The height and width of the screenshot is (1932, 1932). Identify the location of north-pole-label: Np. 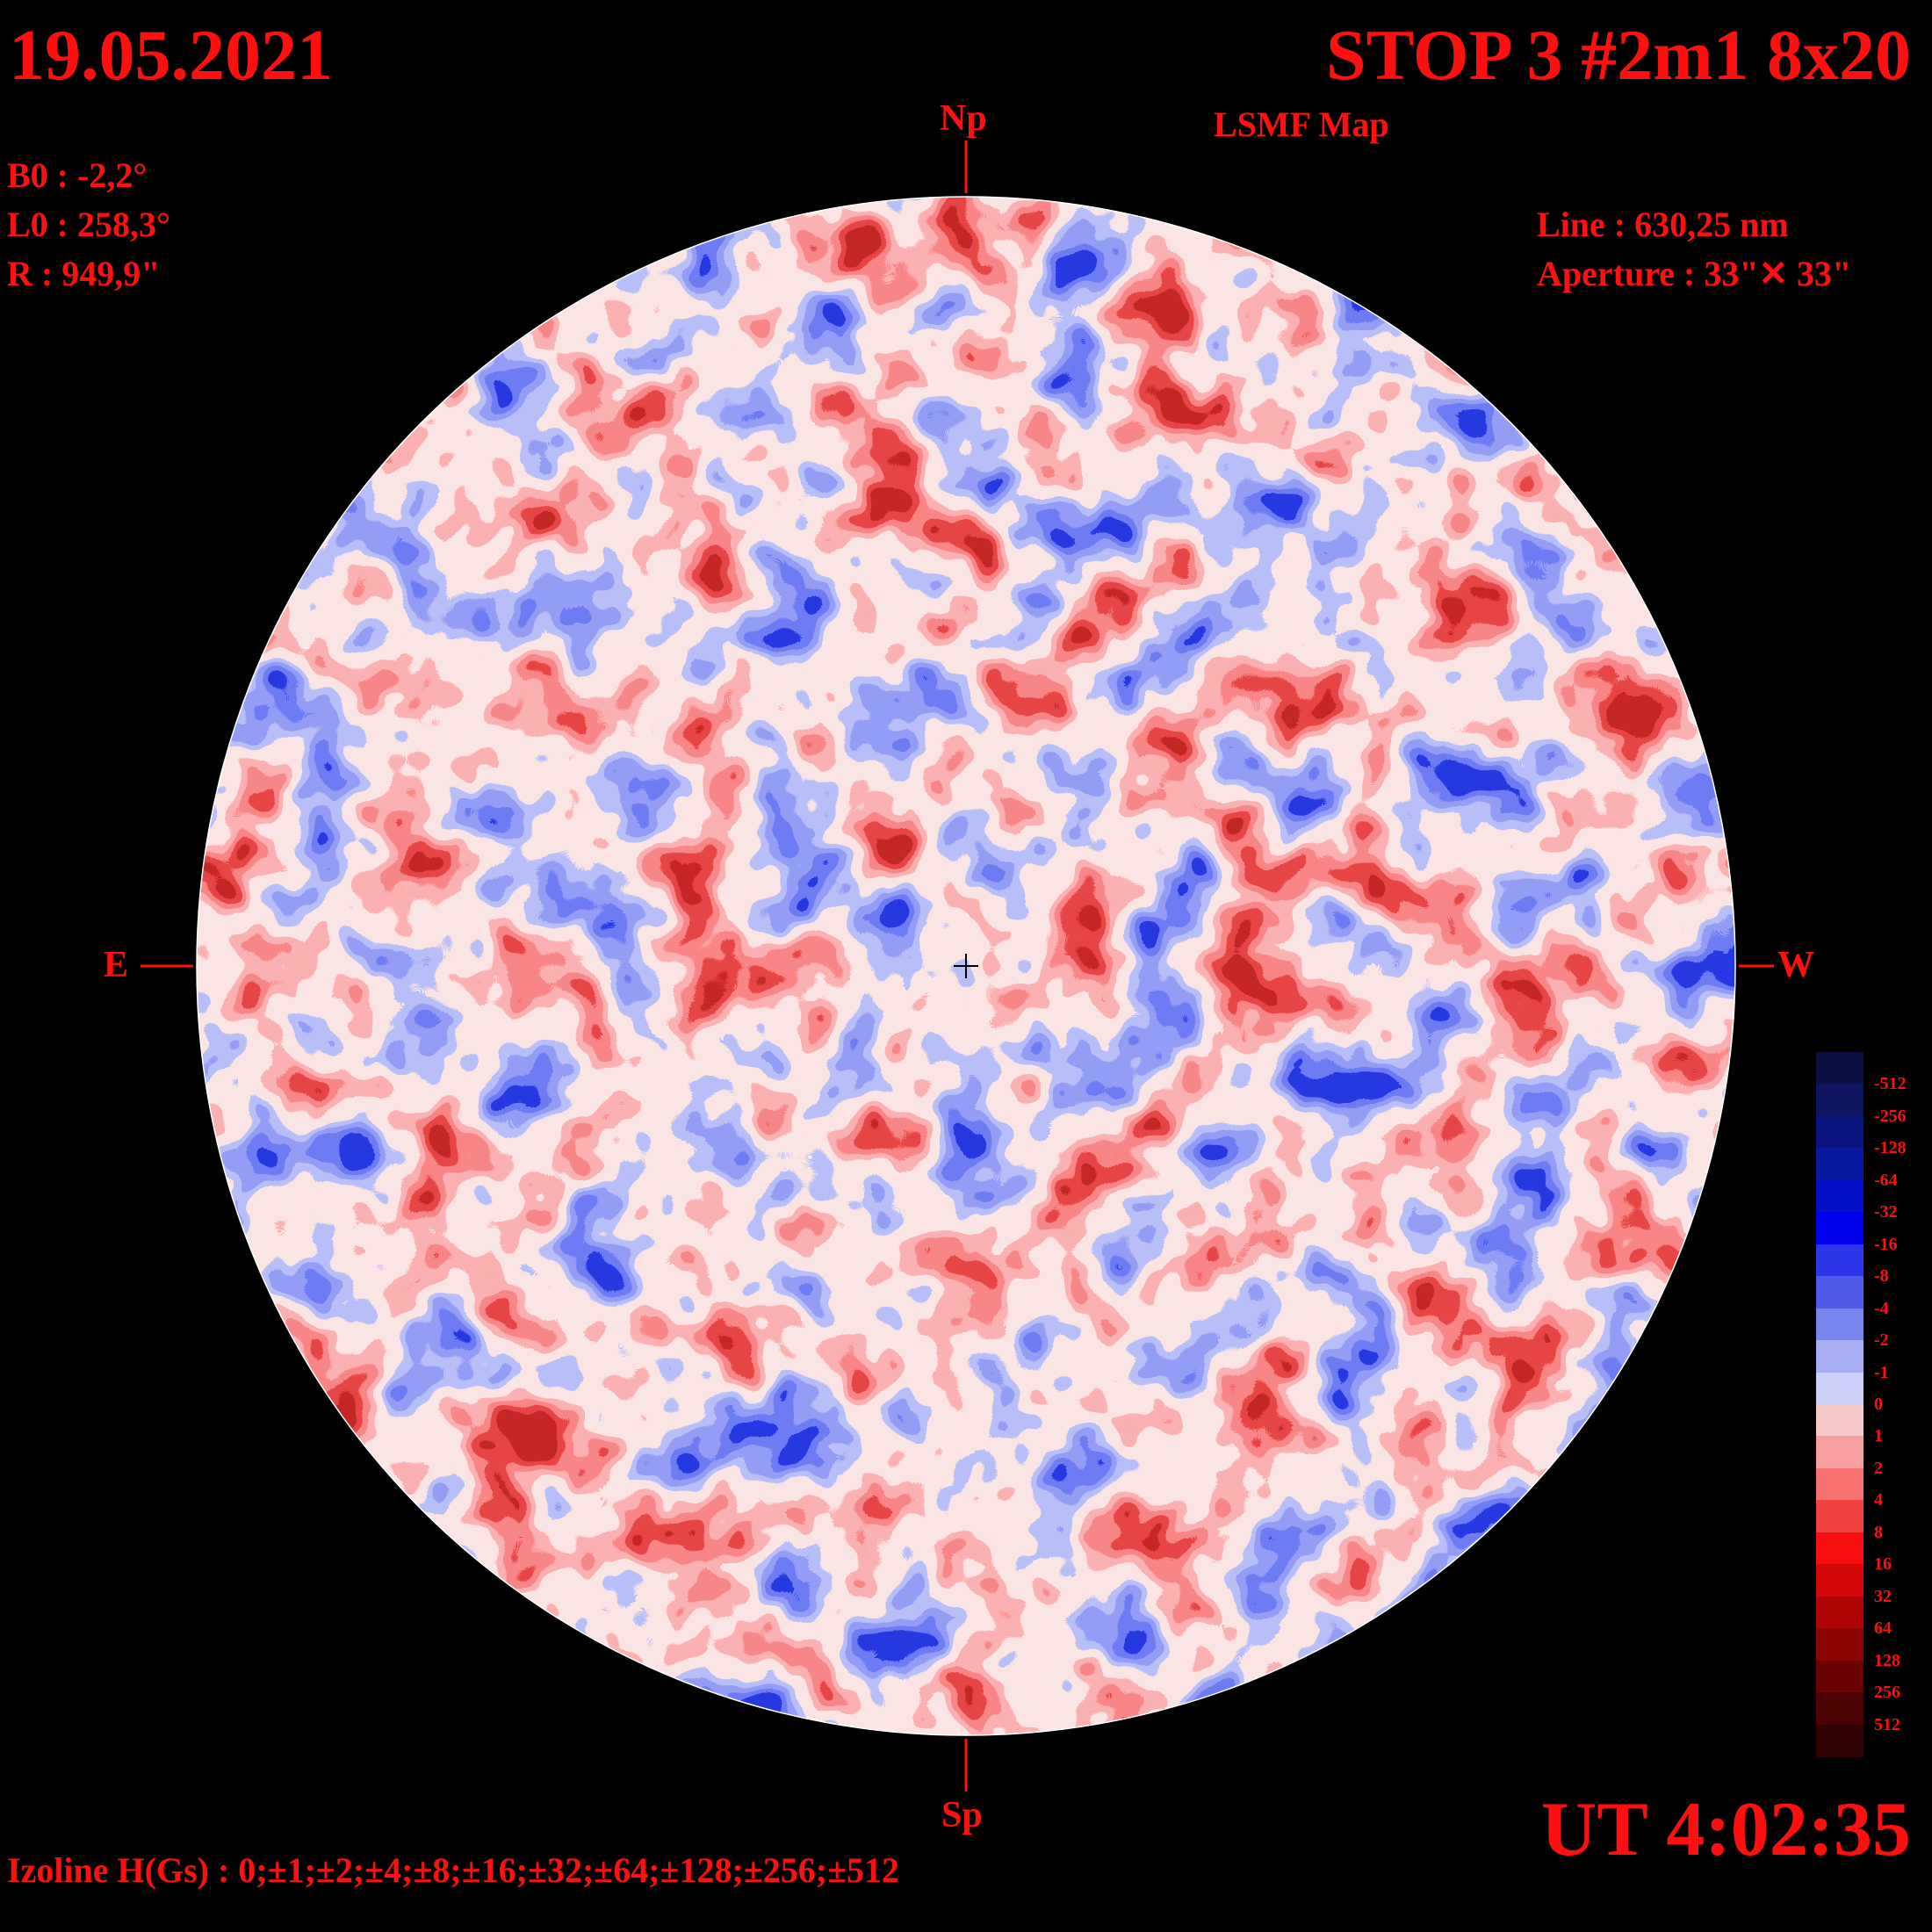
(963, 119).